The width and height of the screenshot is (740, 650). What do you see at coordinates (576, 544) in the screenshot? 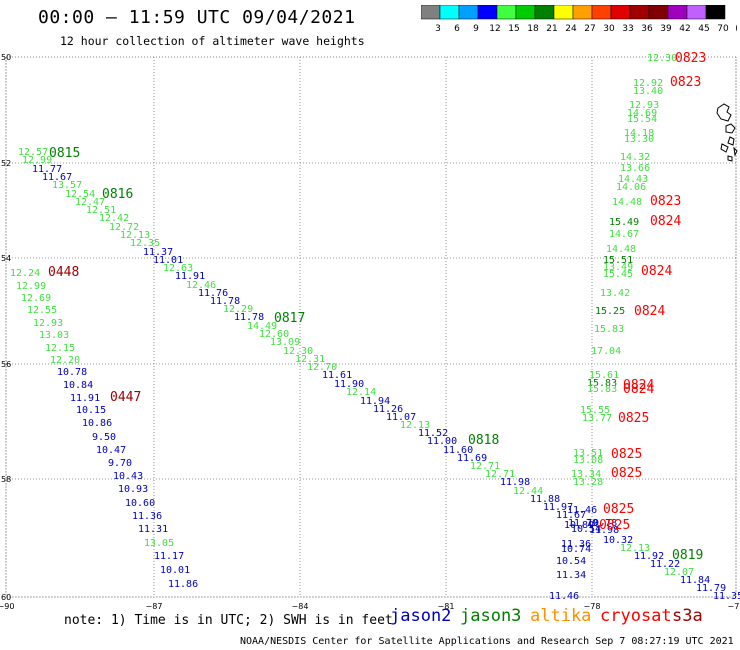
I see `wave-height-value: 11.36` at bounding box center [576, 544].